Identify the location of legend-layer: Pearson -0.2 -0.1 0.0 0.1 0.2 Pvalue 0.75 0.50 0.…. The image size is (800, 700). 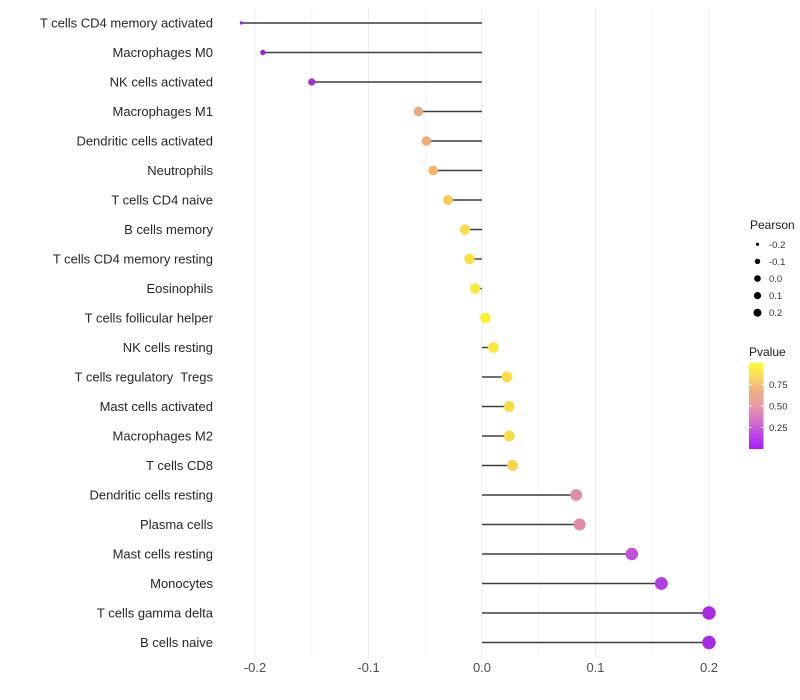
(772, 333).